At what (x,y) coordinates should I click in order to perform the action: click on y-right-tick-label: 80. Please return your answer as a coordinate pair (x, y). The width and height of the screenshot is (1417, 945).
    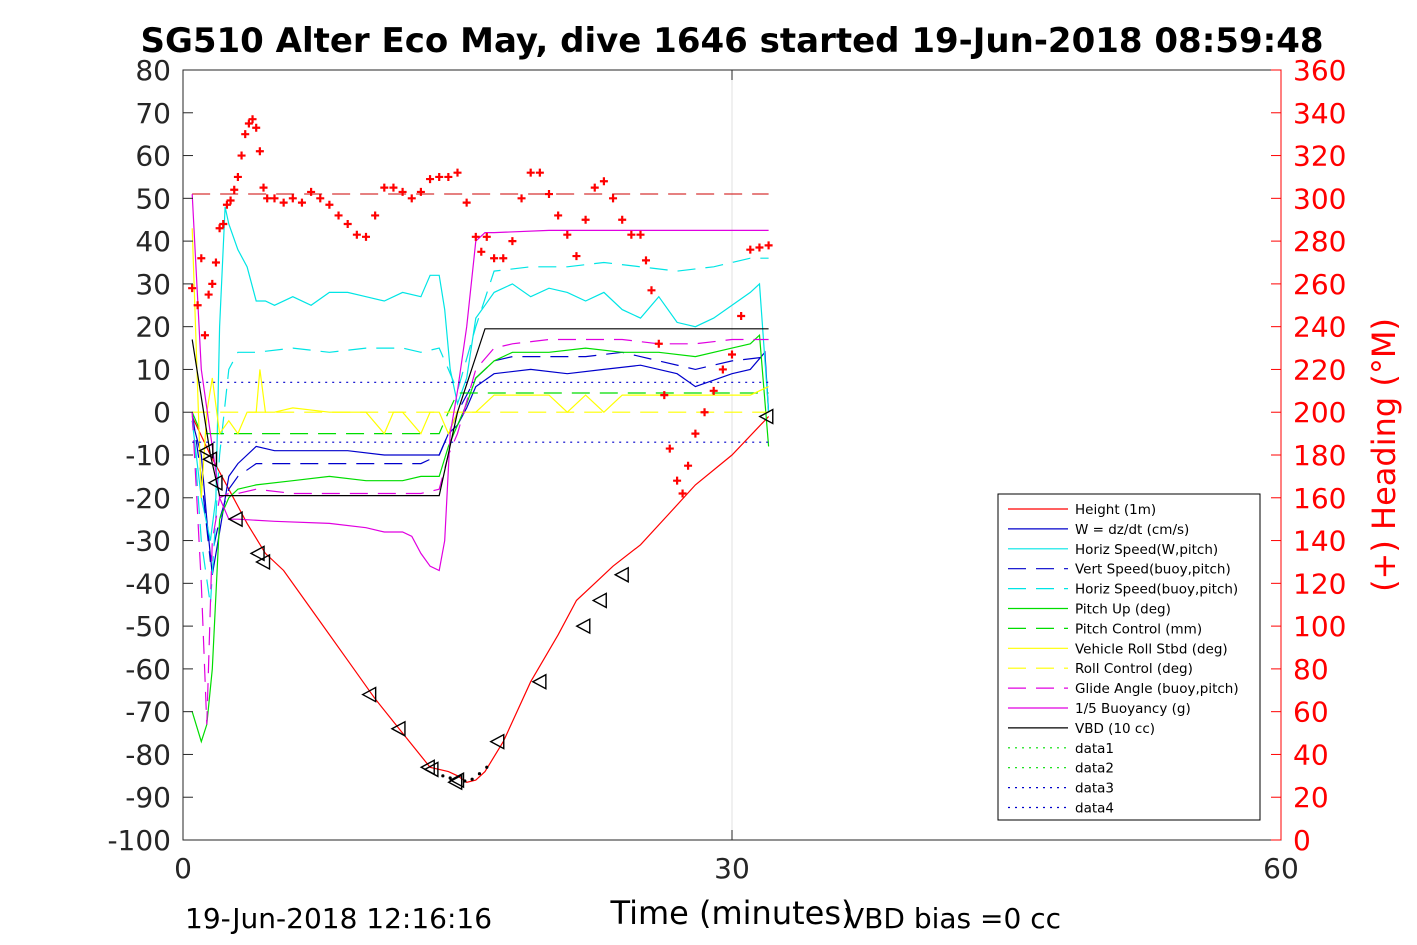
    Looking at the image, I should click on (1311, 669).